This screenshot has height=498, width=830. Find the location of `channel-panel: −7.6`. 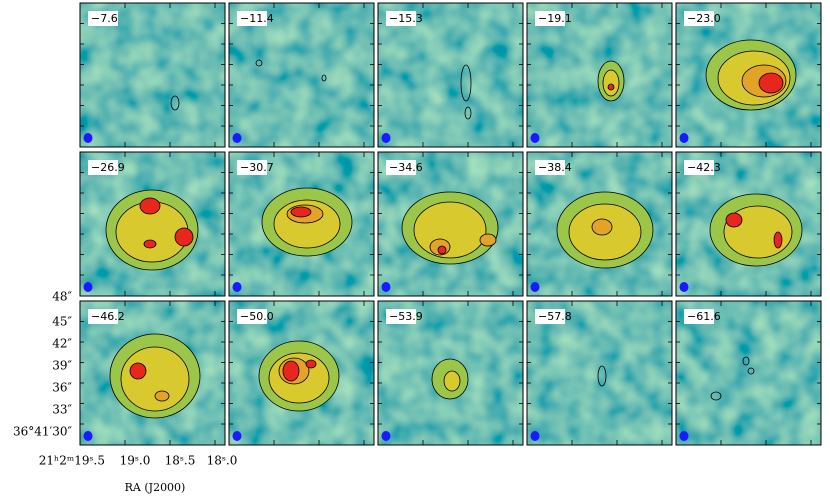

channel-panel: −7.6 is located at coordinates (152, 75).